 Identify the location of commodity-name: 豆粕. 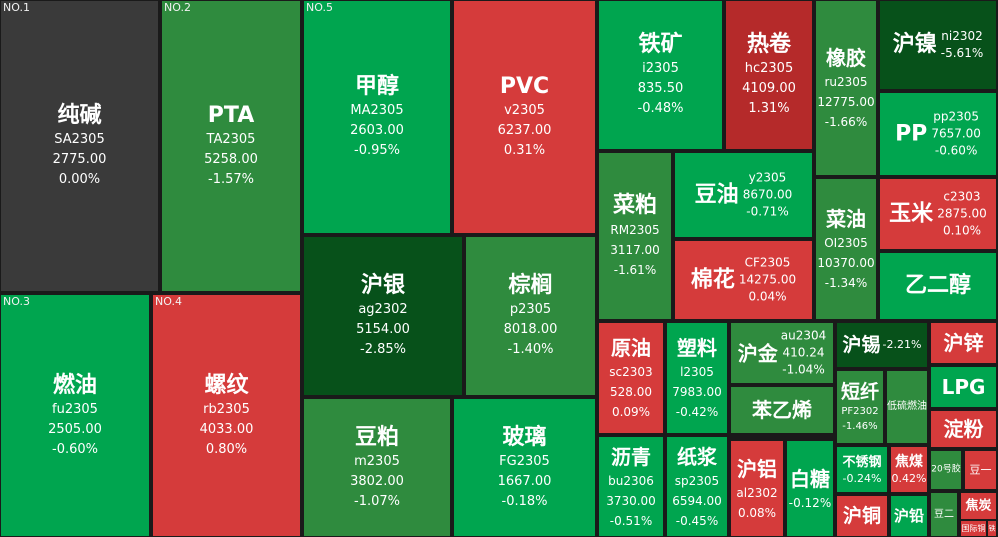
(376, 437).